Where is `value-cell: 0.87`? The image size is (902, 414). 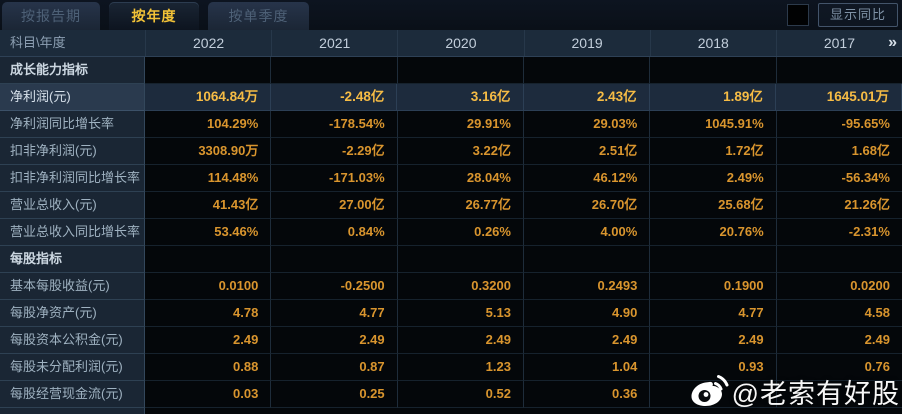
value-cell: 0.87 is located at coordinates (334, 367).